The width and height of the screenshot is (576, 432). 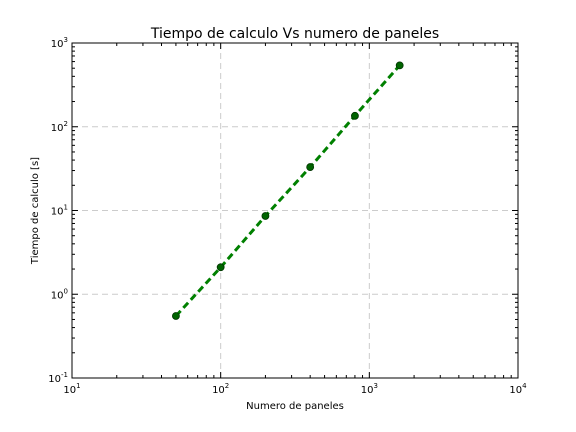 I want to click on y-tick-label: 10², so click(x=59, y=127).